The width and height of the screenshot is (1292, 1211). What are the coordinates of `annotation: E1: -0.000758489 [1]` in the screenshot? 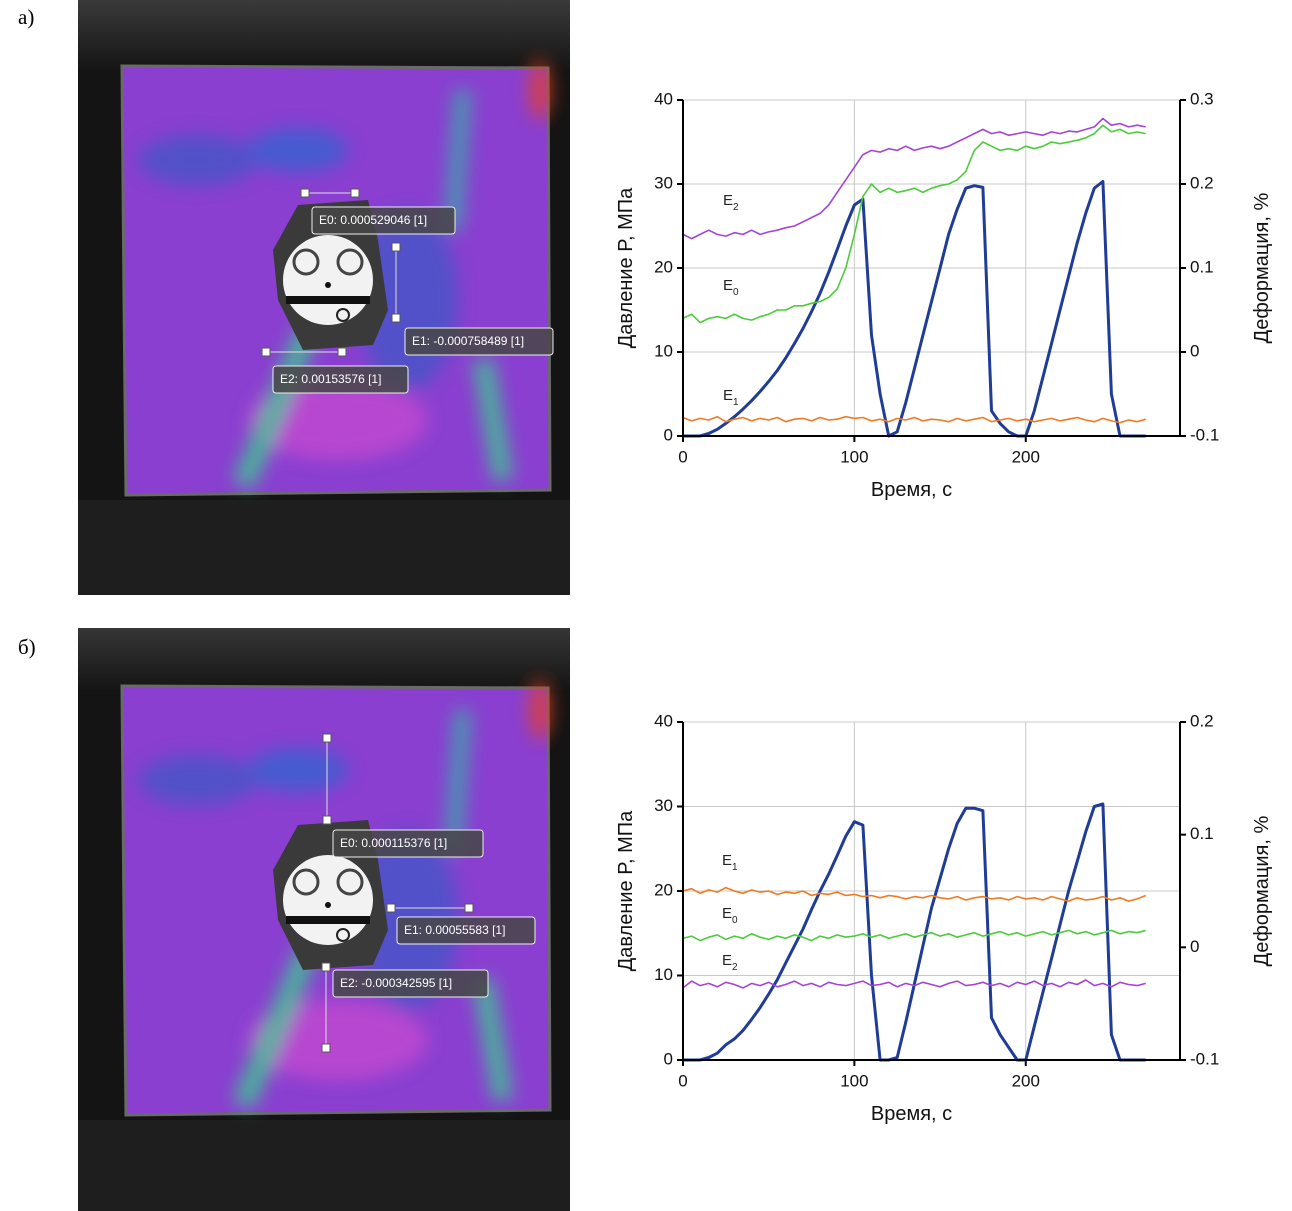 It's located at (468, 341).